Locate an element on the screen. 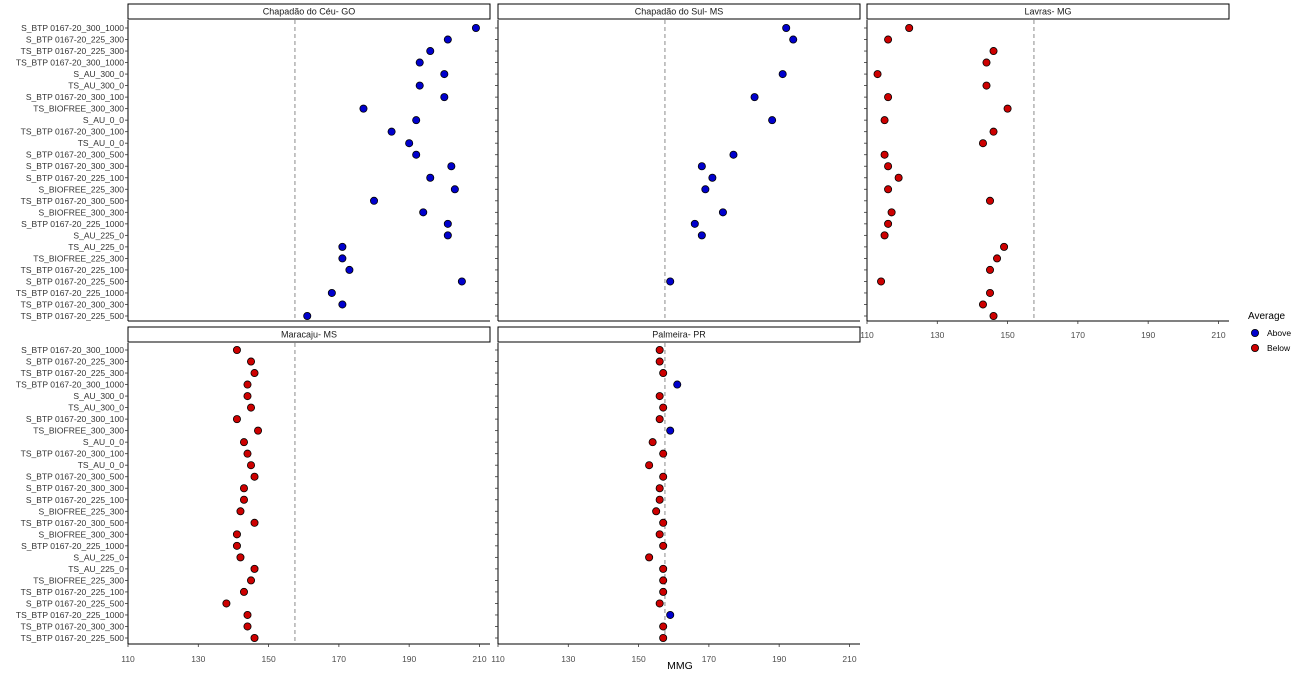 The height and width of the screenshot is (675, 1300). panel-title: Chapadão do Céu- GO is located at coordinates (309, 12).